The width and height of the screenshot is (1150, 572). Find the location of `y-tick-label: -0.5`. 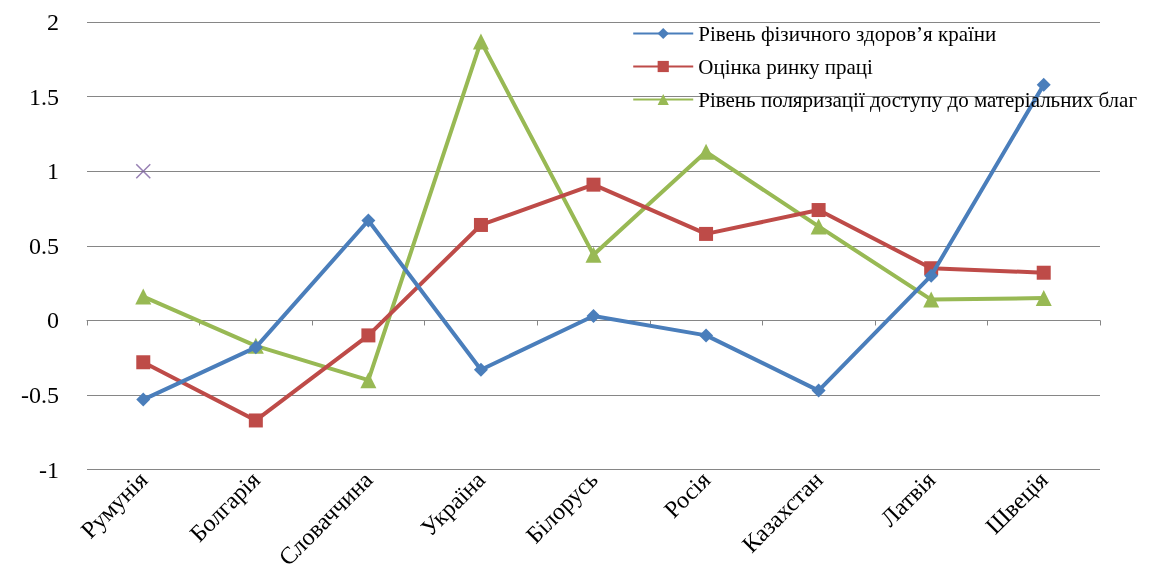

y-tick-label: -0.5 is located at coordinates (40, 395).